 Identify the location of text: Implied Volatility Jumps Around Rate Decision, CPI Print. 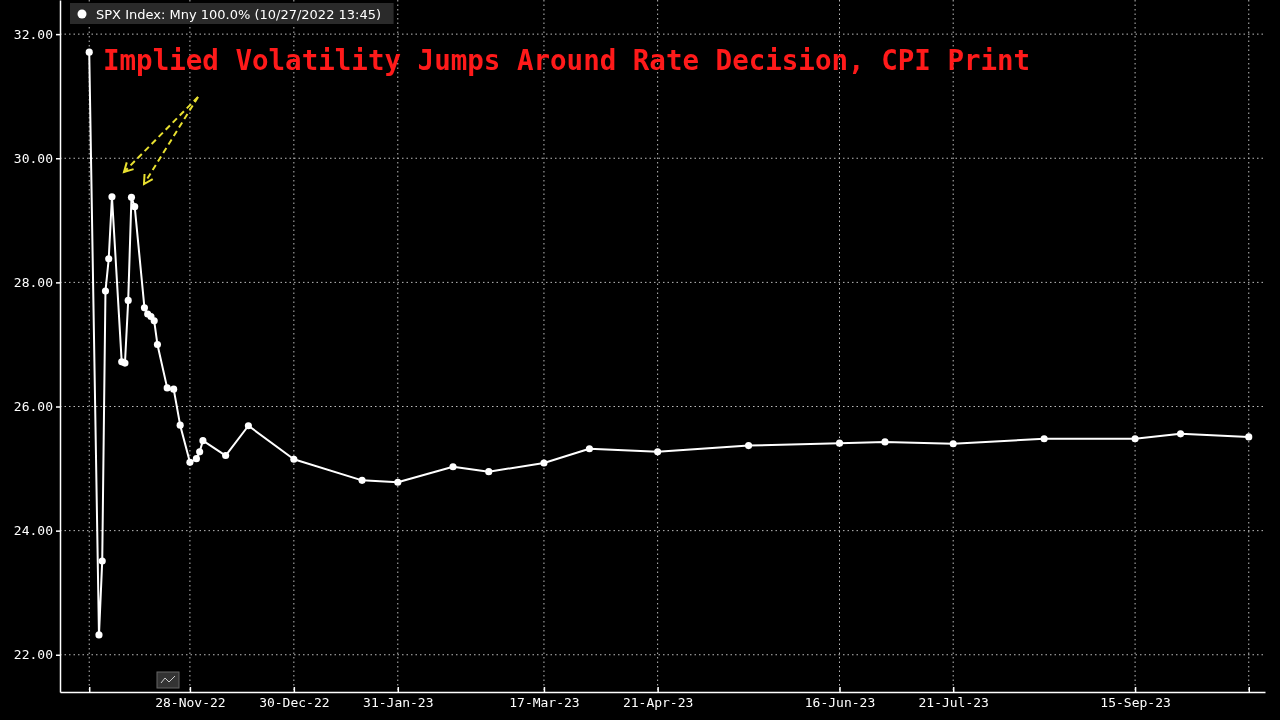
(567, 60).